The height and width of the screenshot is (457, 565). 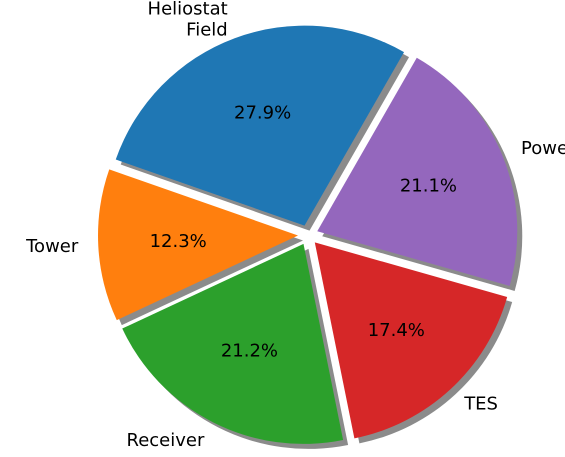 I want to click on category-label-line: Power Block, so click(x=543, y=148).